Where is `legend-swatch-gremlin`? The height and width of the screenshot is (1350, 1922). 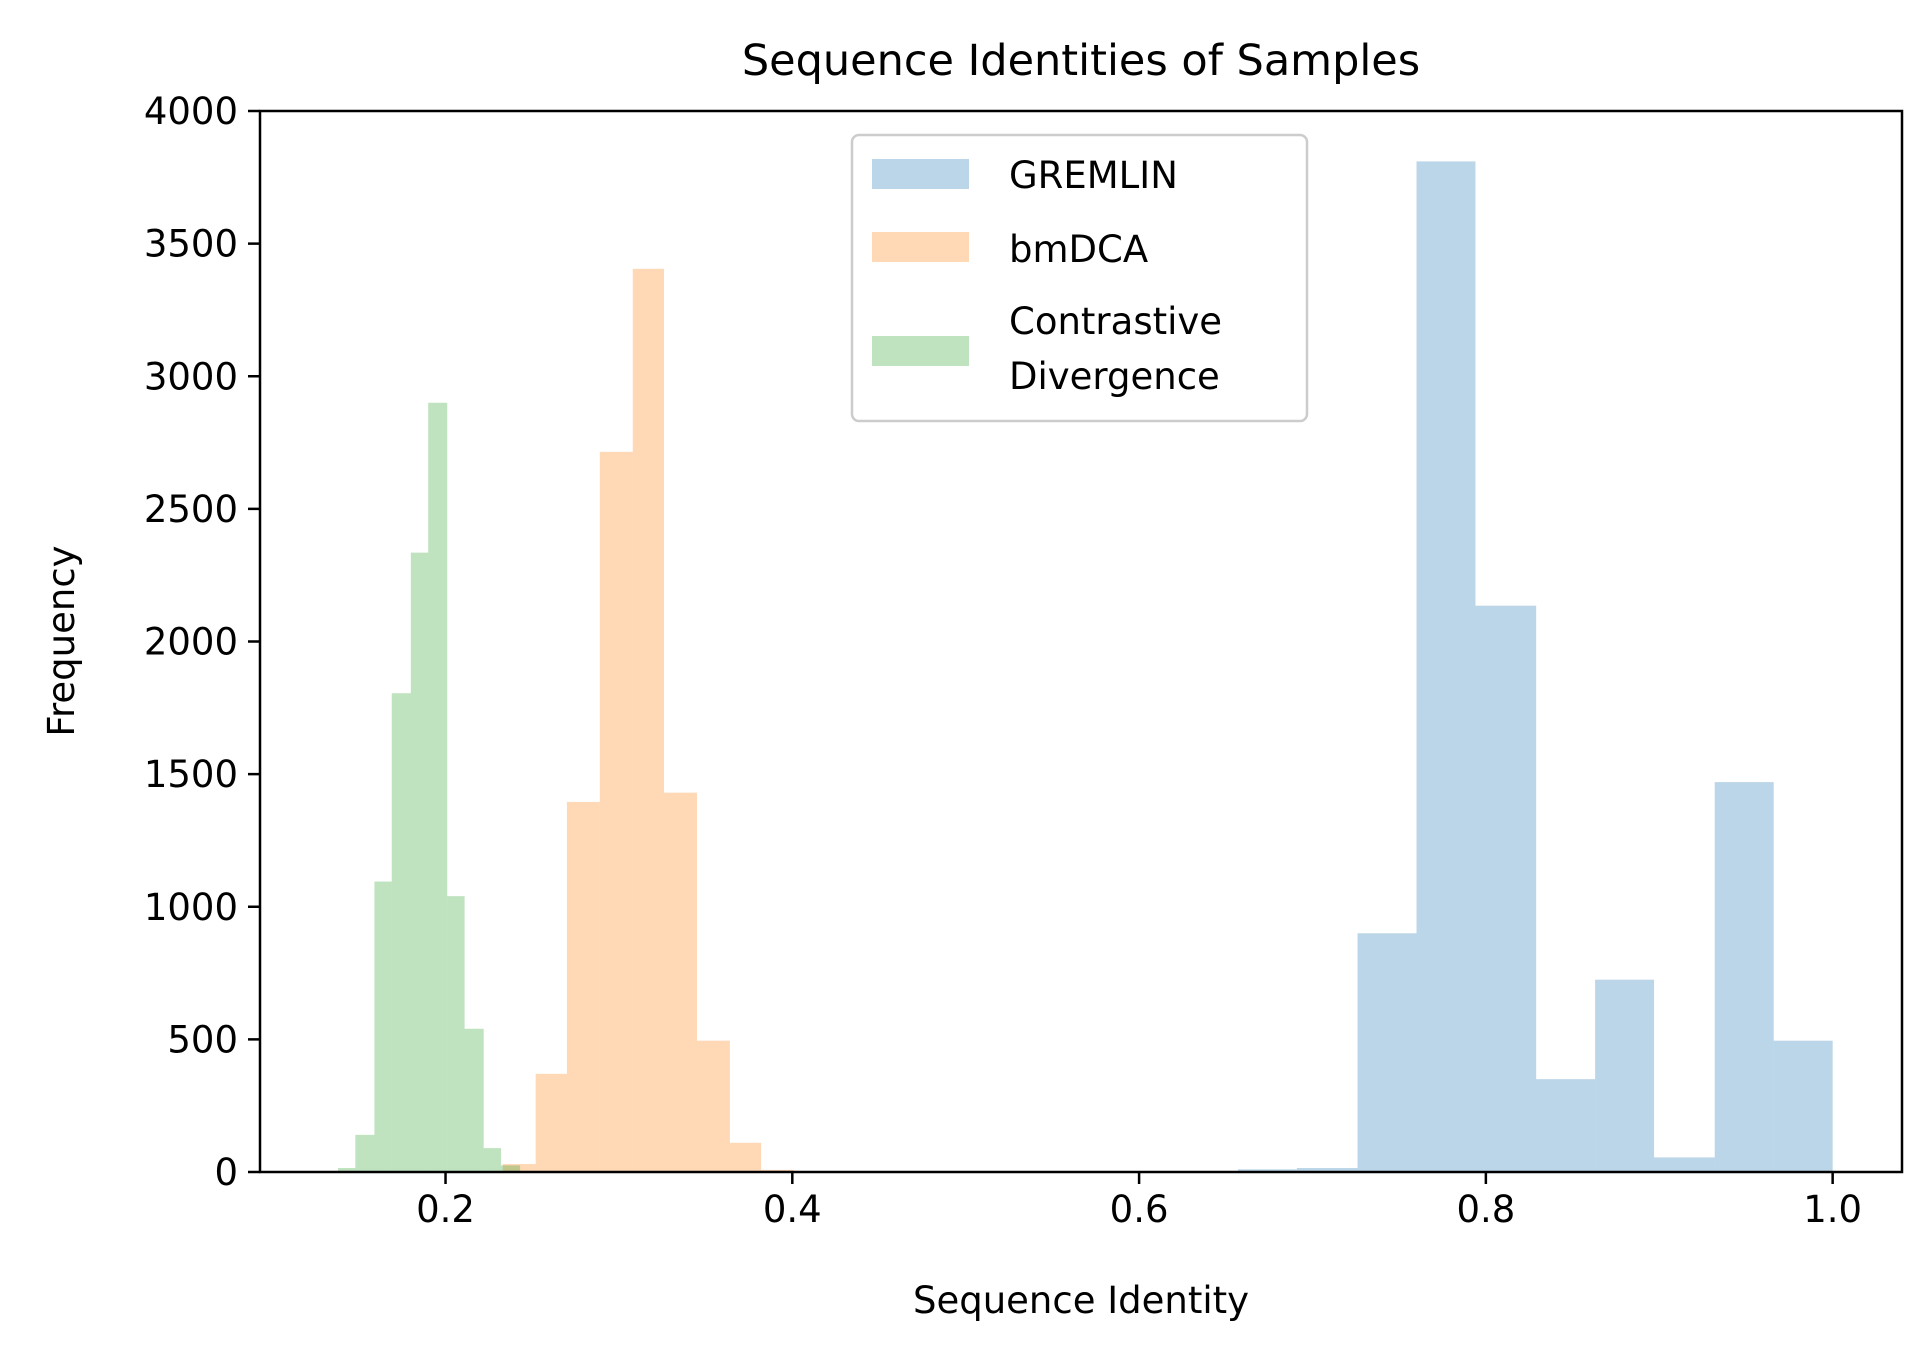
legend-swatch-gremlin is located at coordinates (920, 174).